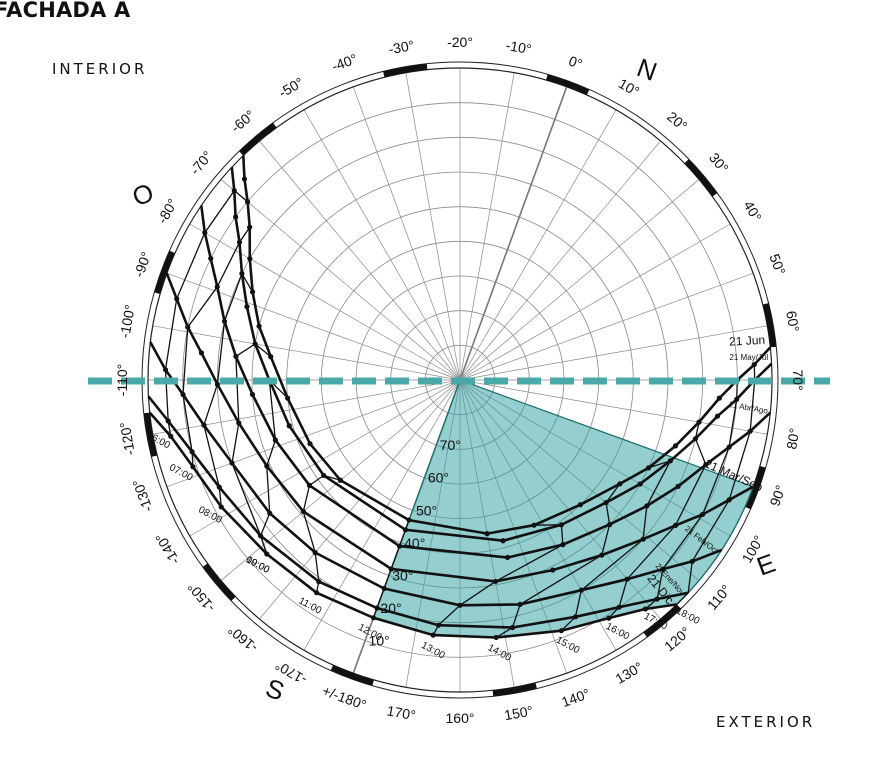 The height and width of the screenshot is (778, 891). Describe the element at coordinates (426, 510) in the screenshot. I see `altitude-label: 50°` at that location.